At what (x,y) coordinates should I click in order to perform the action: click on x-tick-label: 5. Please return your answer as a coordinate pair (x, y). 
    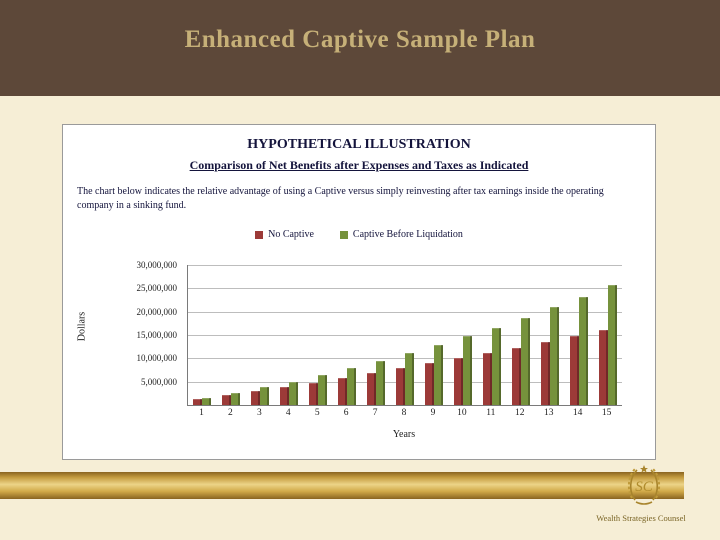
    Looking at the image, I should click on (317, 413).